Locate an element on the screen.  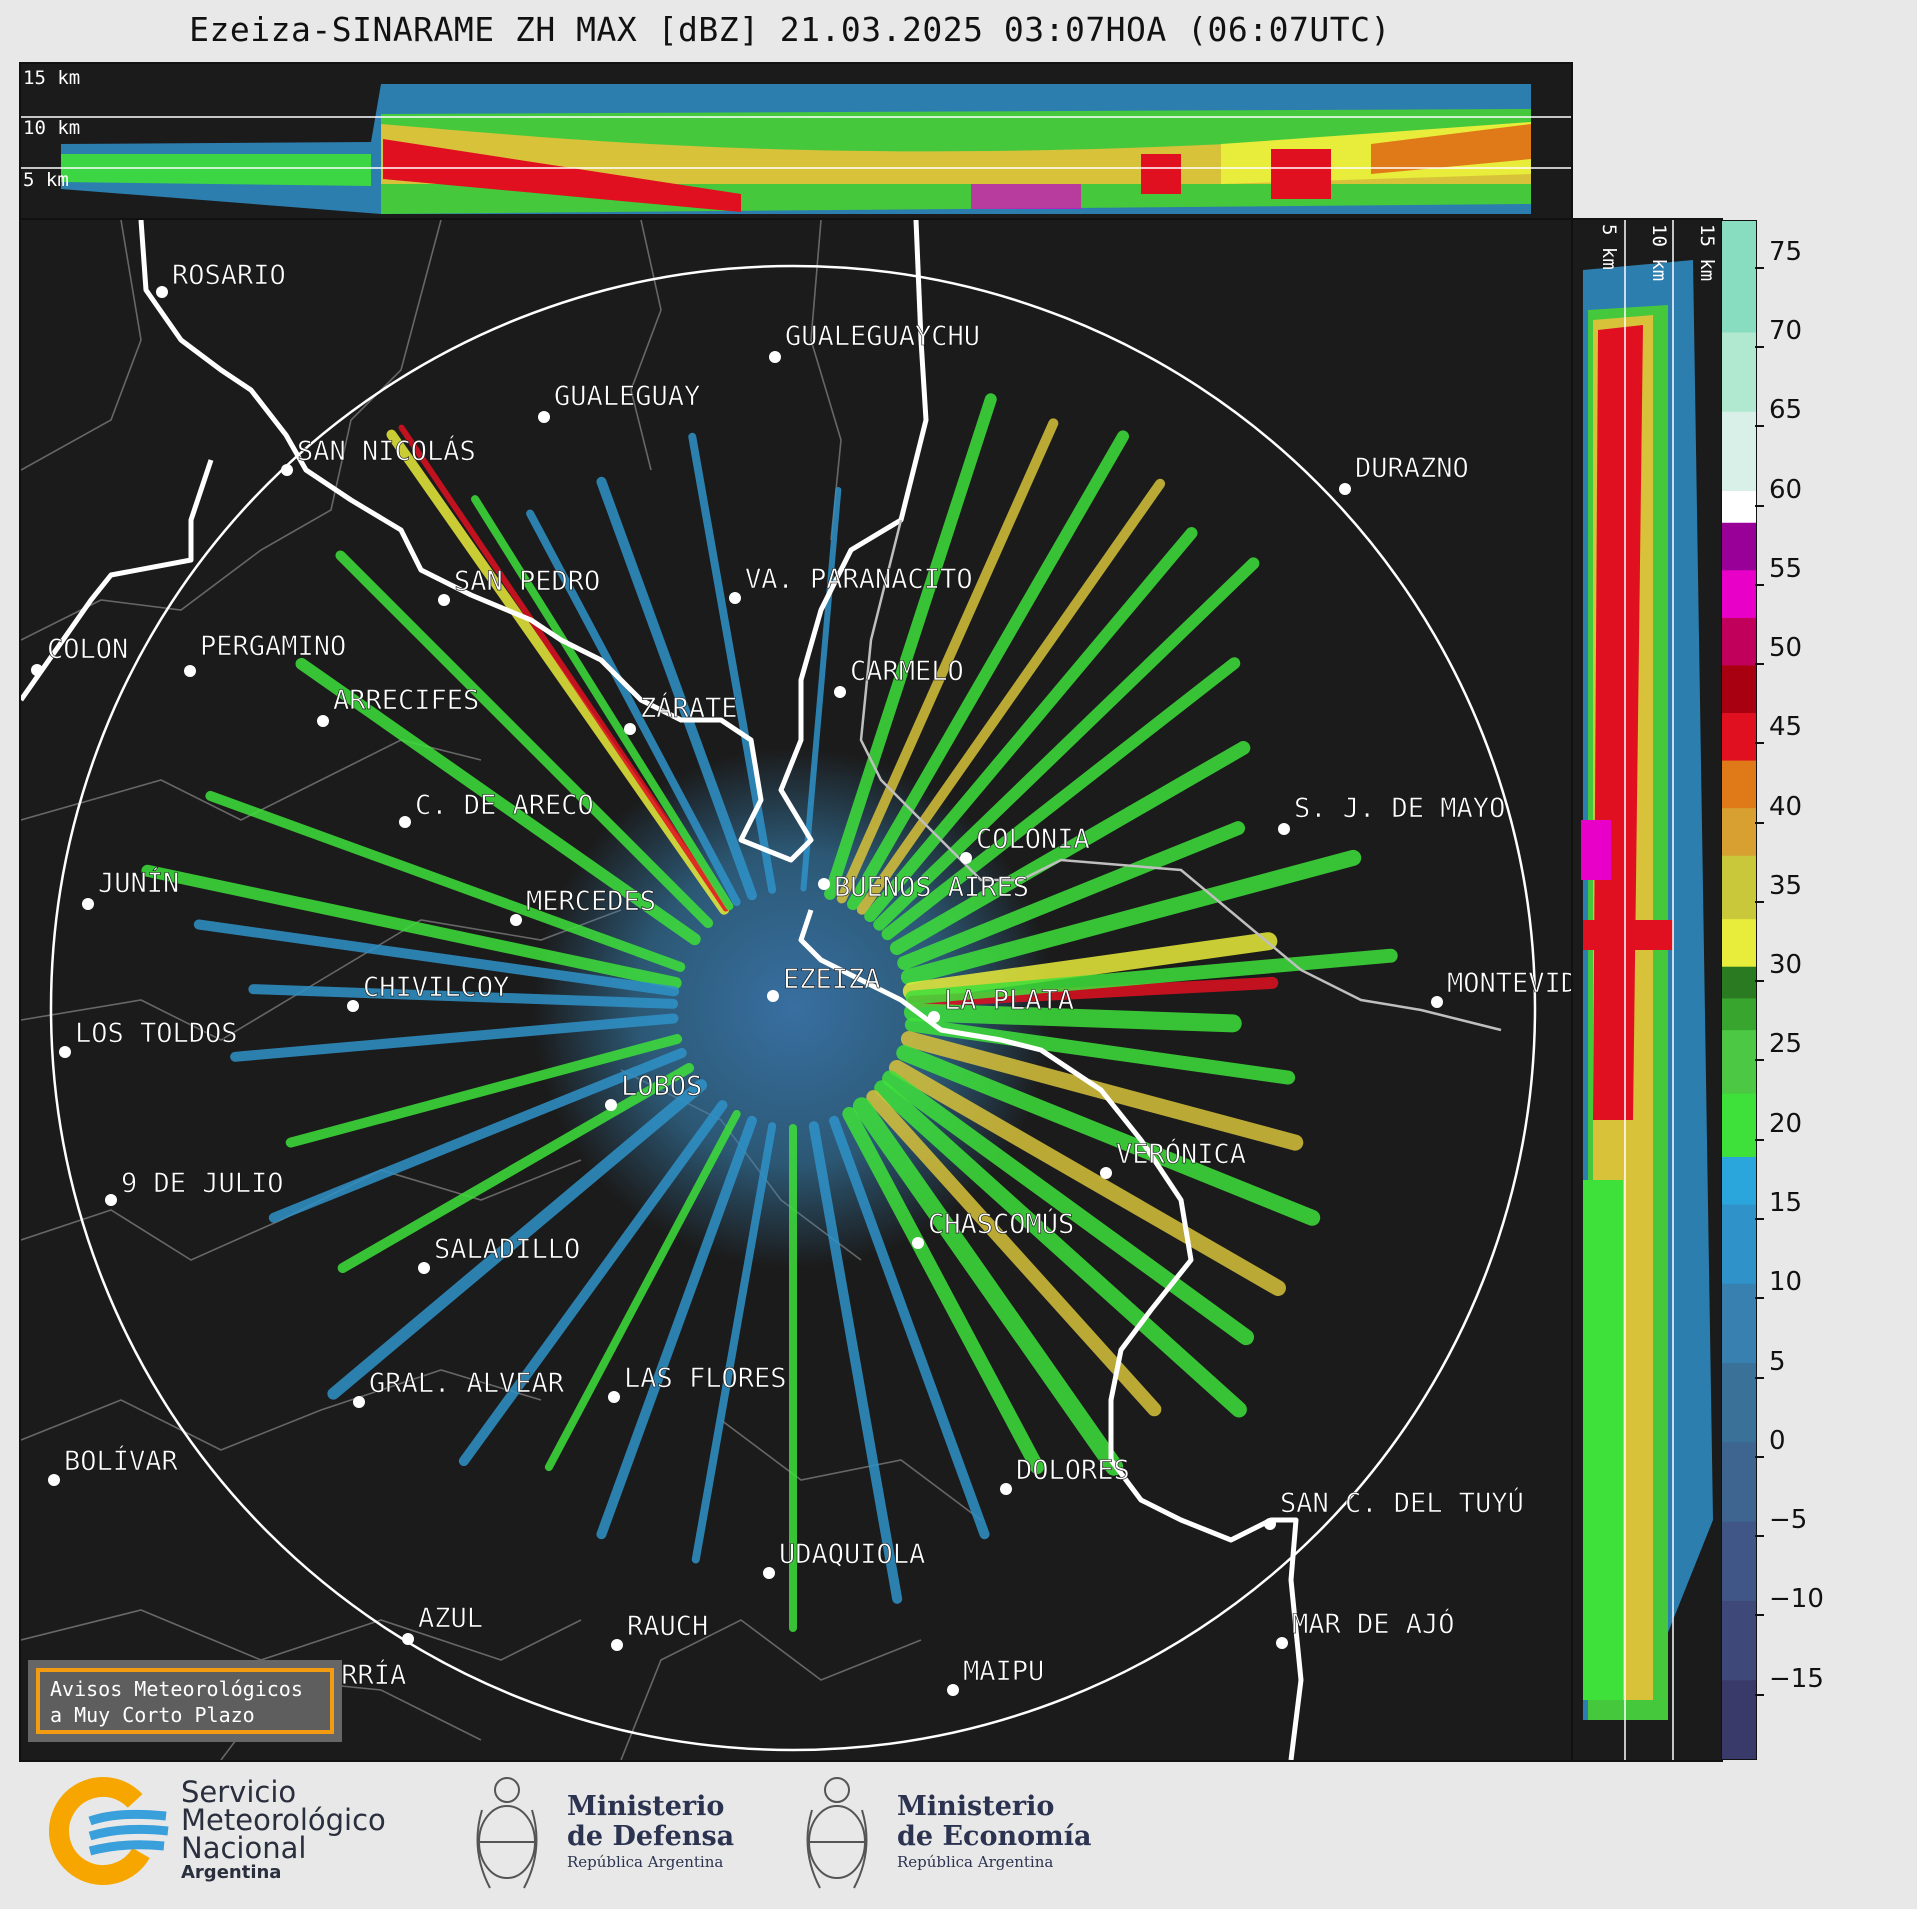
city-label-veronica: VERÓNICA is located at coordinates (1181, 1154).